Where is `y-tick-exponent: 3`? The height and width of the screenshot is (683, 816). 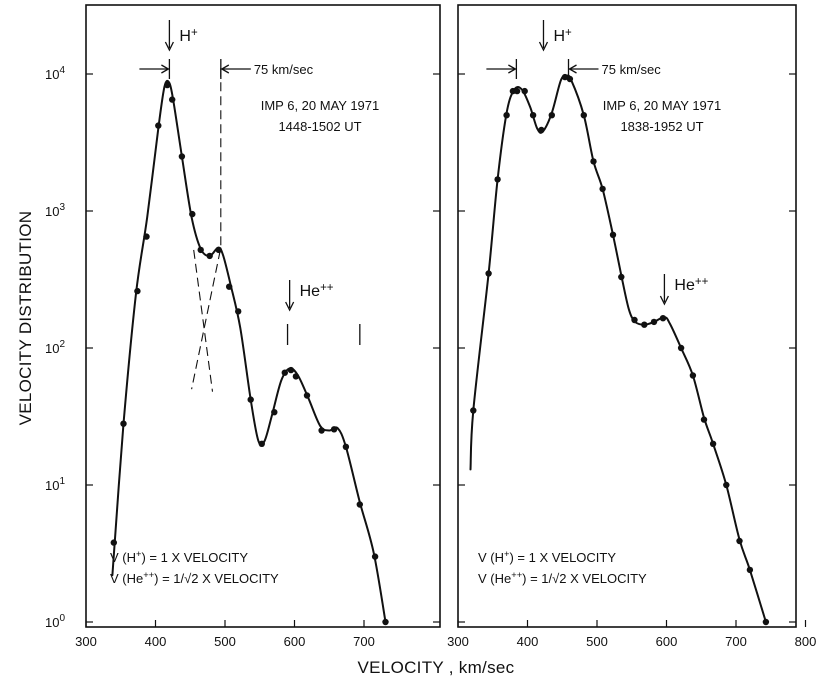 y-tick-exponent: 3 is located at coordinates (62, 207).